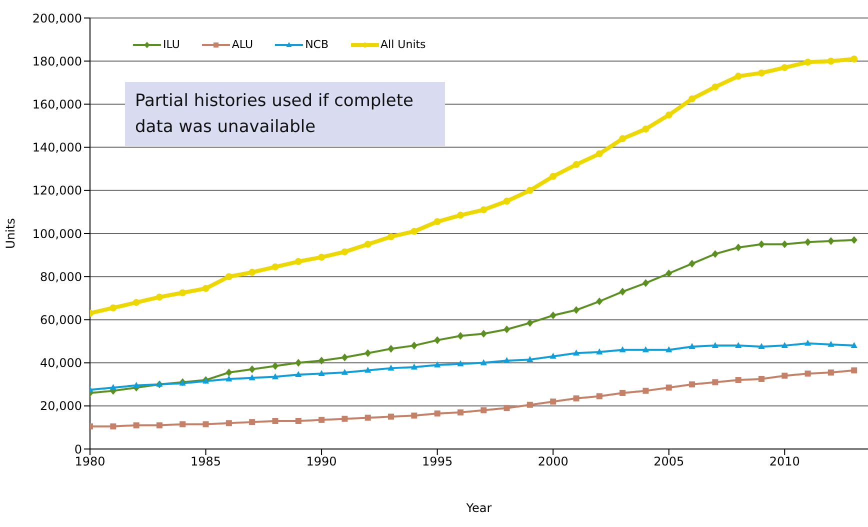 The height and width of the screenshot is (527, 868). I want to click on y-tick-label: 140,000, so click(57, 147).